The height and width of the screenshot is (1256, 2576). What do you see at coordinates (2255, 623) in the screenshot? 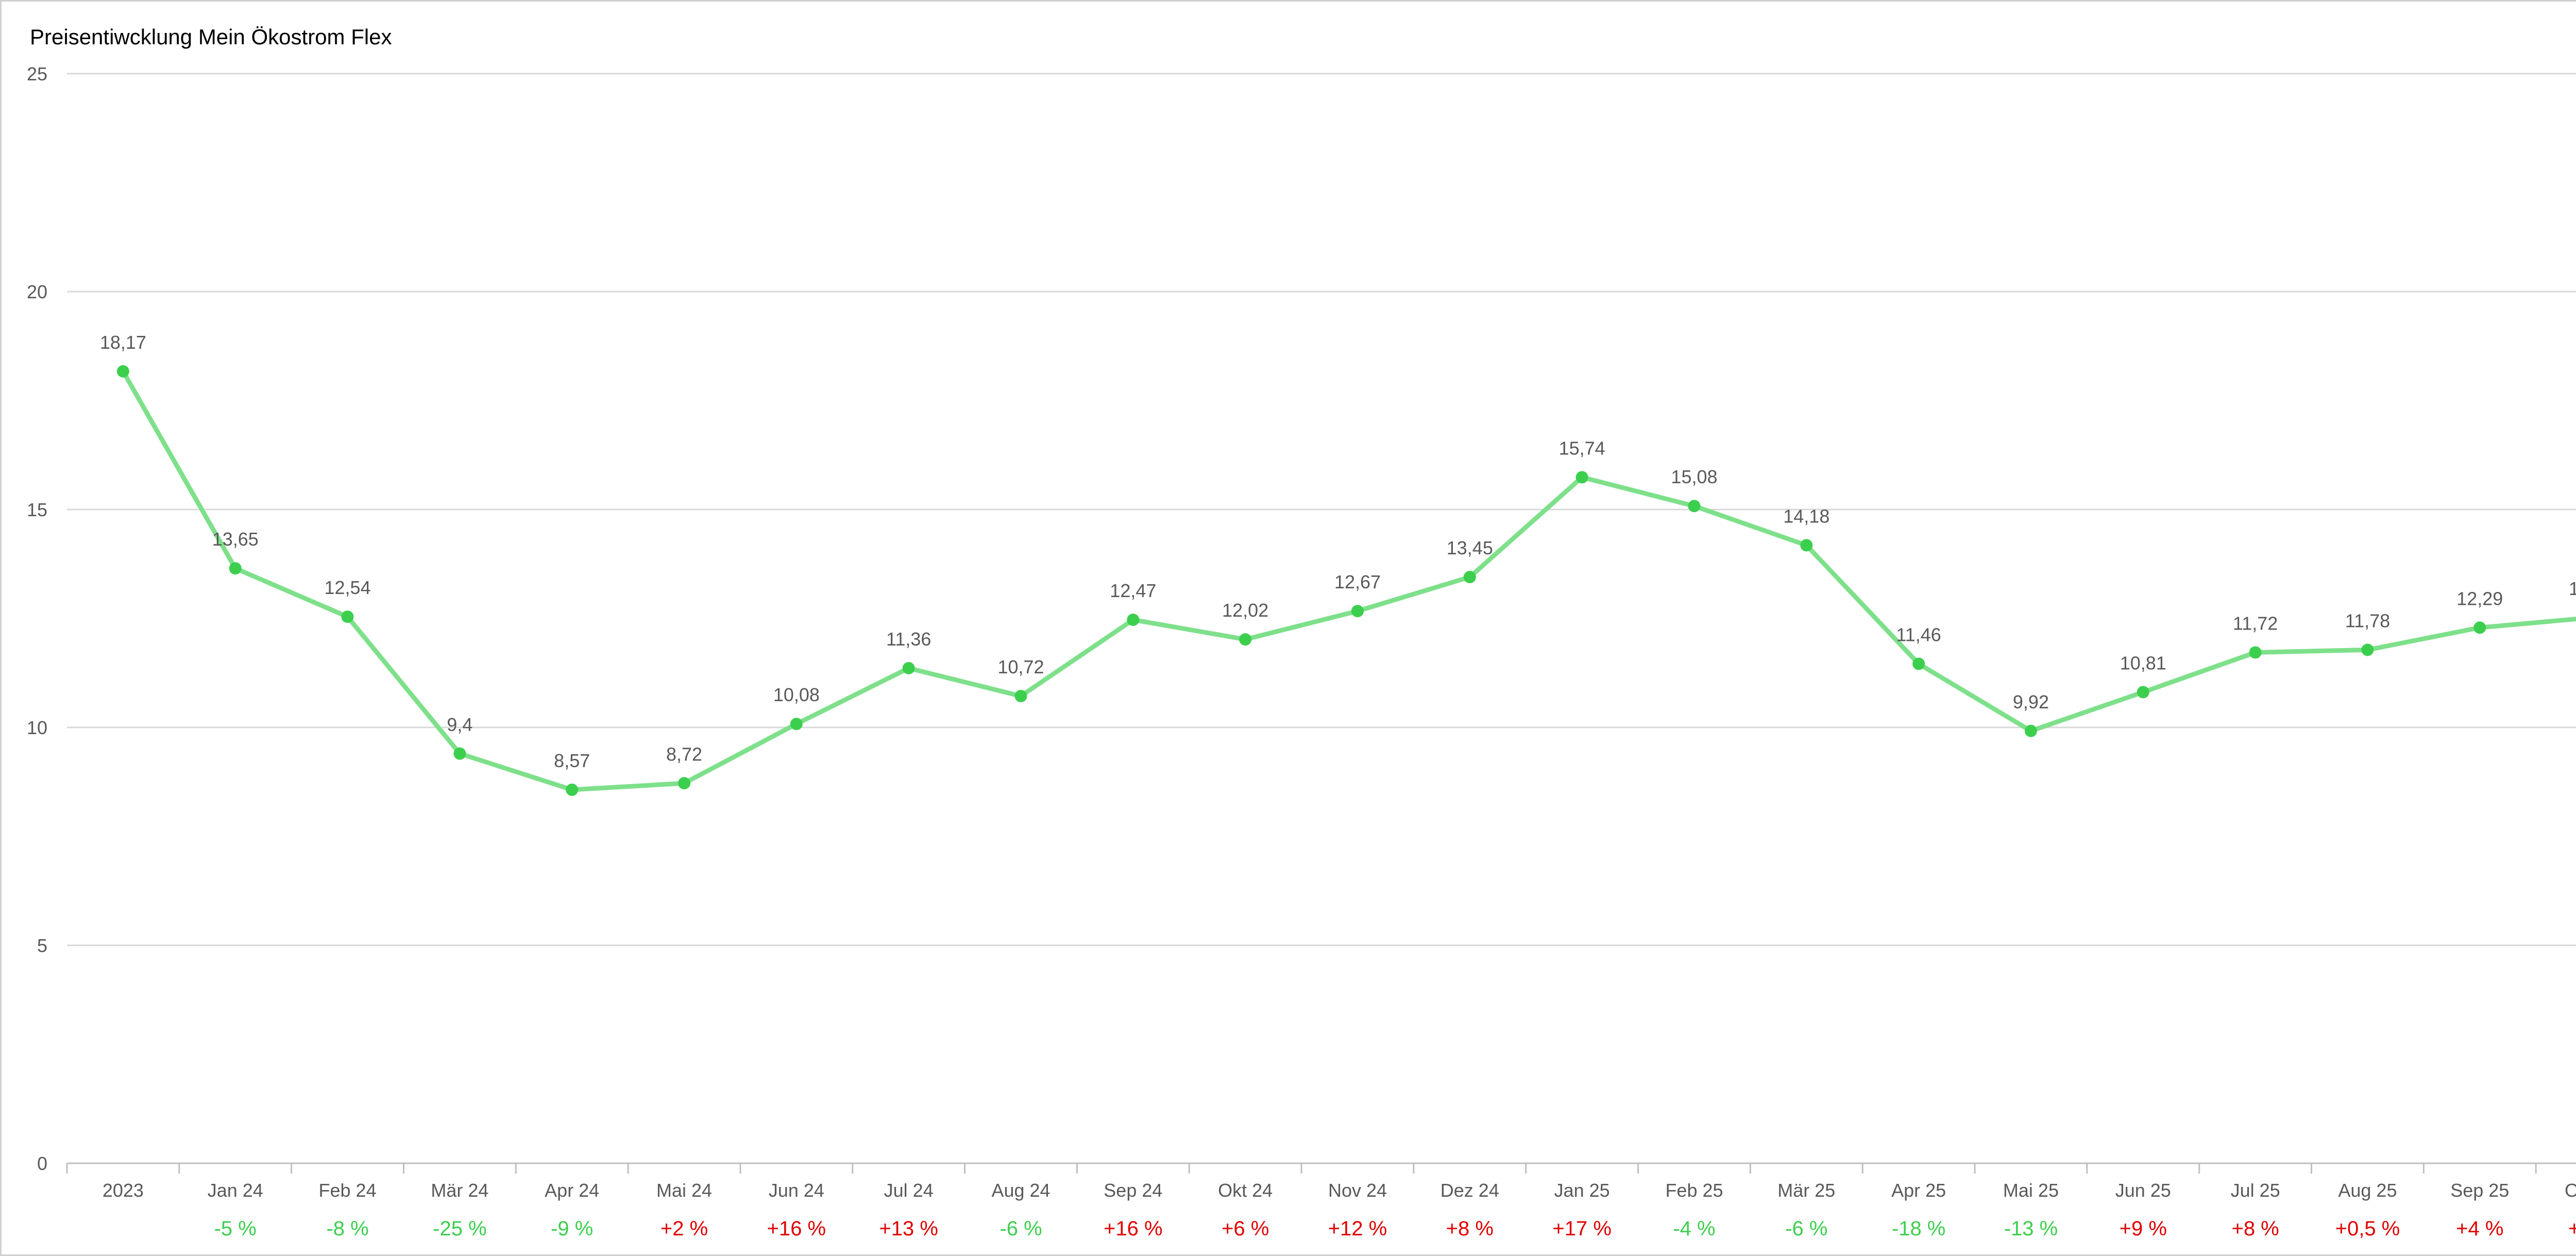
I see `data-label: 11,72` at bounding box center [2255, 623].